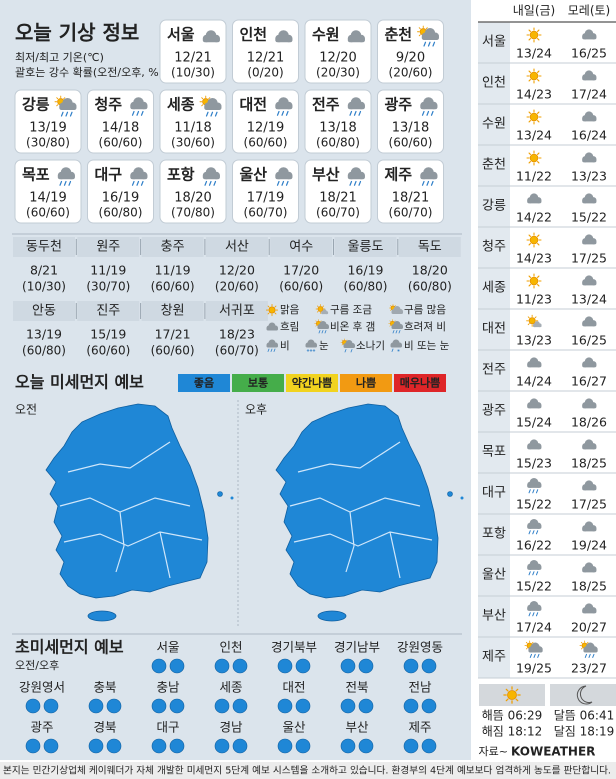 The height and width of the screenshot is (779, 616). Describe the element at coordinates (399, 35) in the screenshot. I see `card-city: 춘천` at that location.